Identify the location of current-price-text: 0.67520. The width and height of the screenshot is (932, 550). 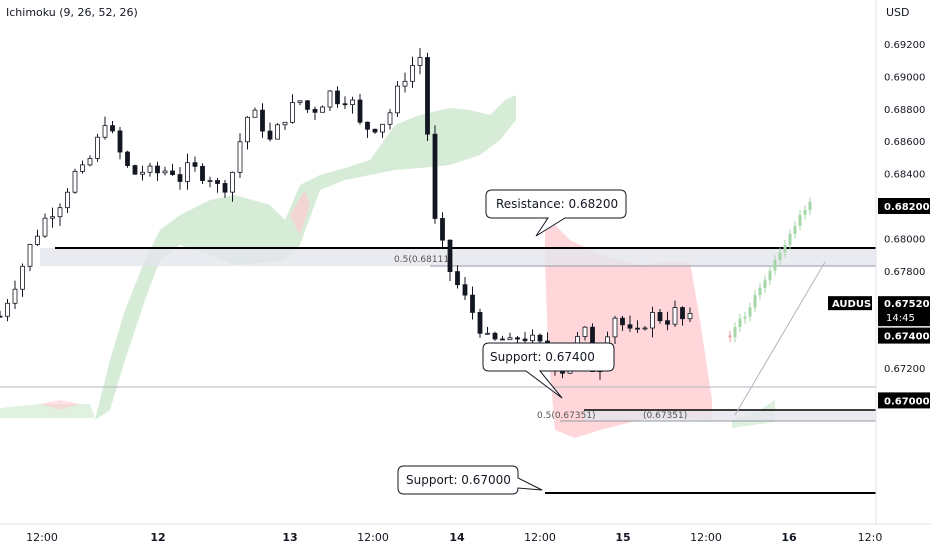
(907, 304).